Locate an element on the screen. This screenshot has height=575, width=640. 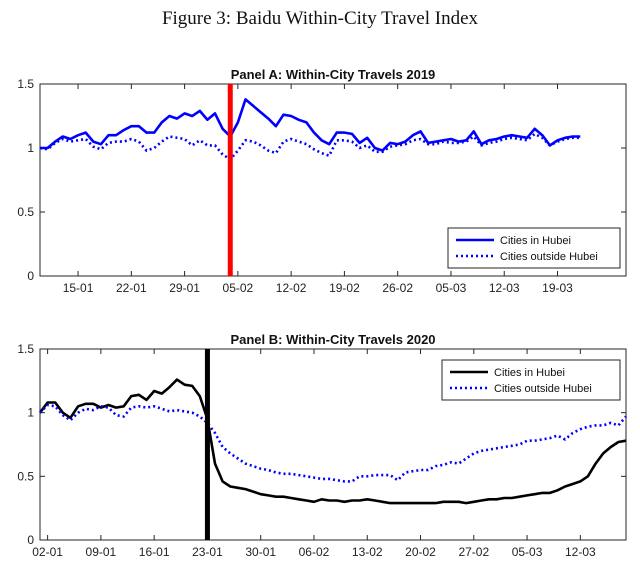
panel-b-xtick-label: 13-02 is located at coordinates (367, 552).